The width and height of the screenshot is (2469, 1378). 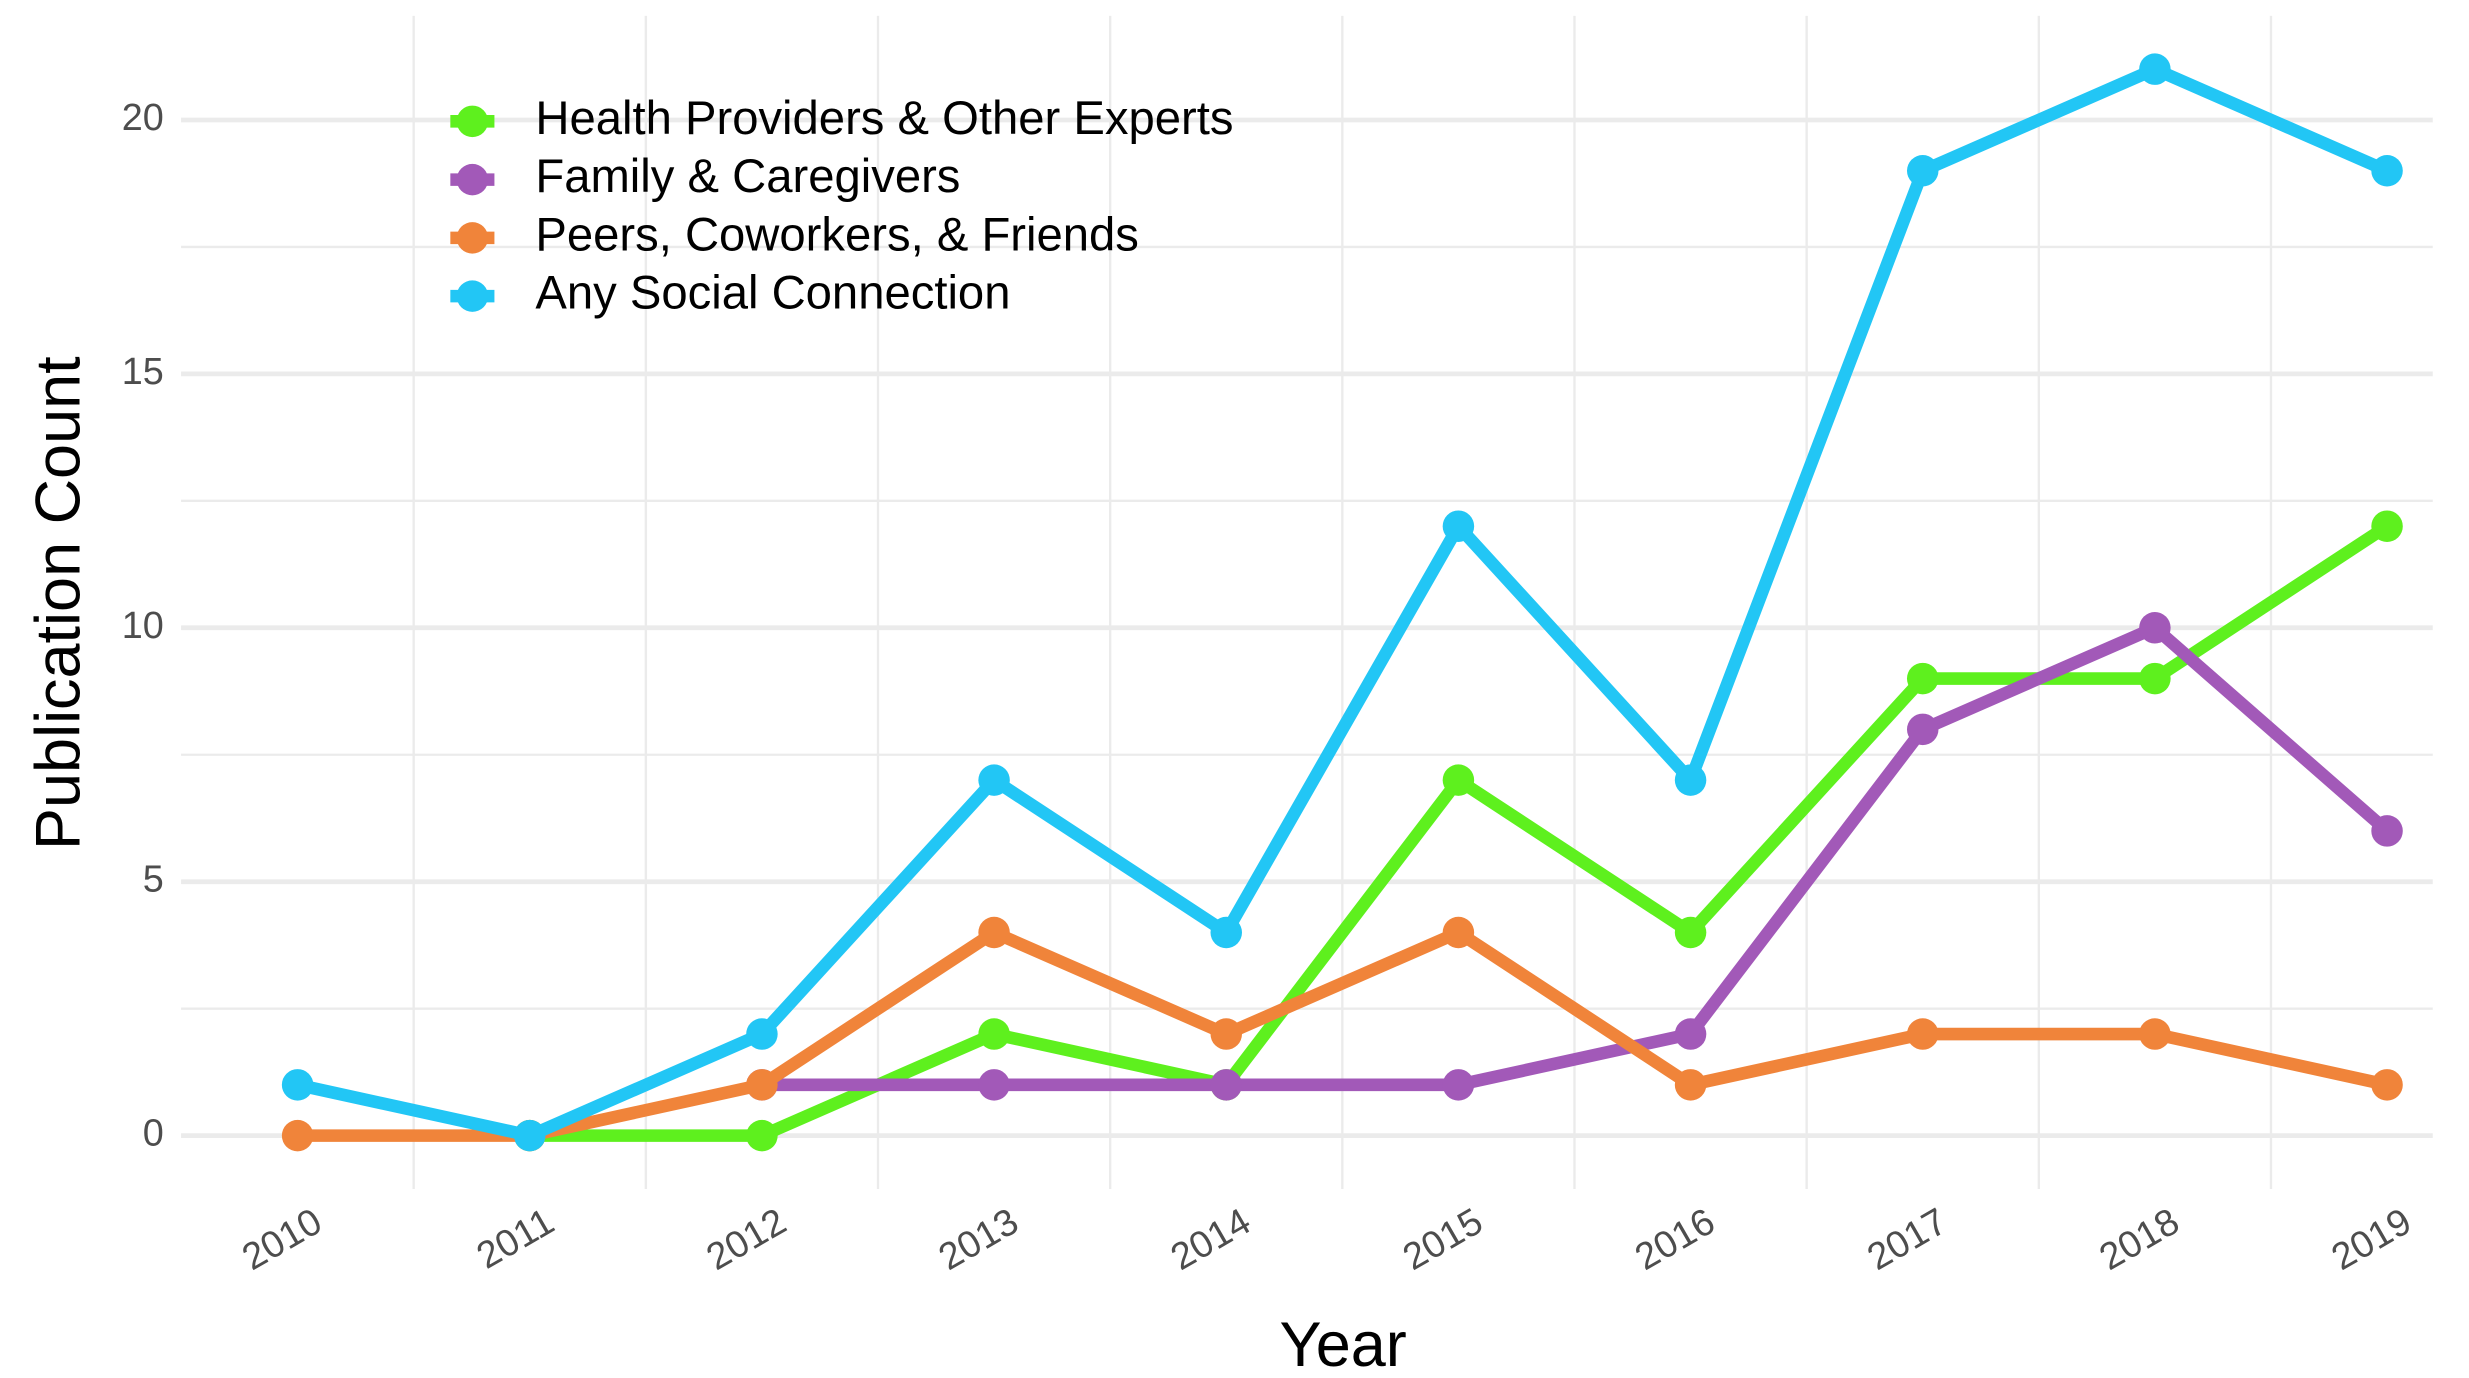 I want to click on x-tick-label: 2010, so click(x=282, y=1240).